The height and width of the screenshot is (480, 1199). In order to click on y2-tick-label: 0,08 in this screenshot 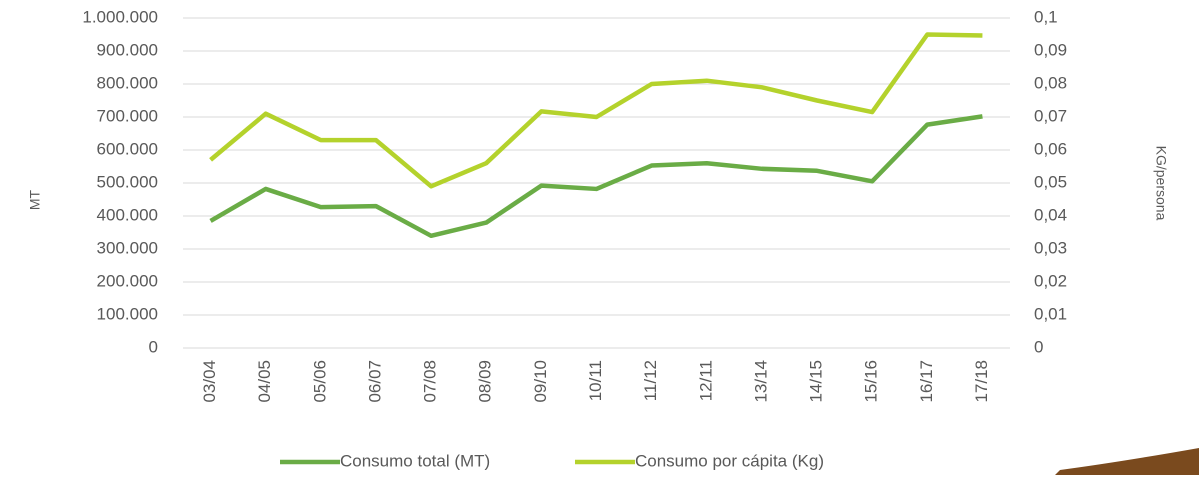, I will do `click(1050, 82)`.